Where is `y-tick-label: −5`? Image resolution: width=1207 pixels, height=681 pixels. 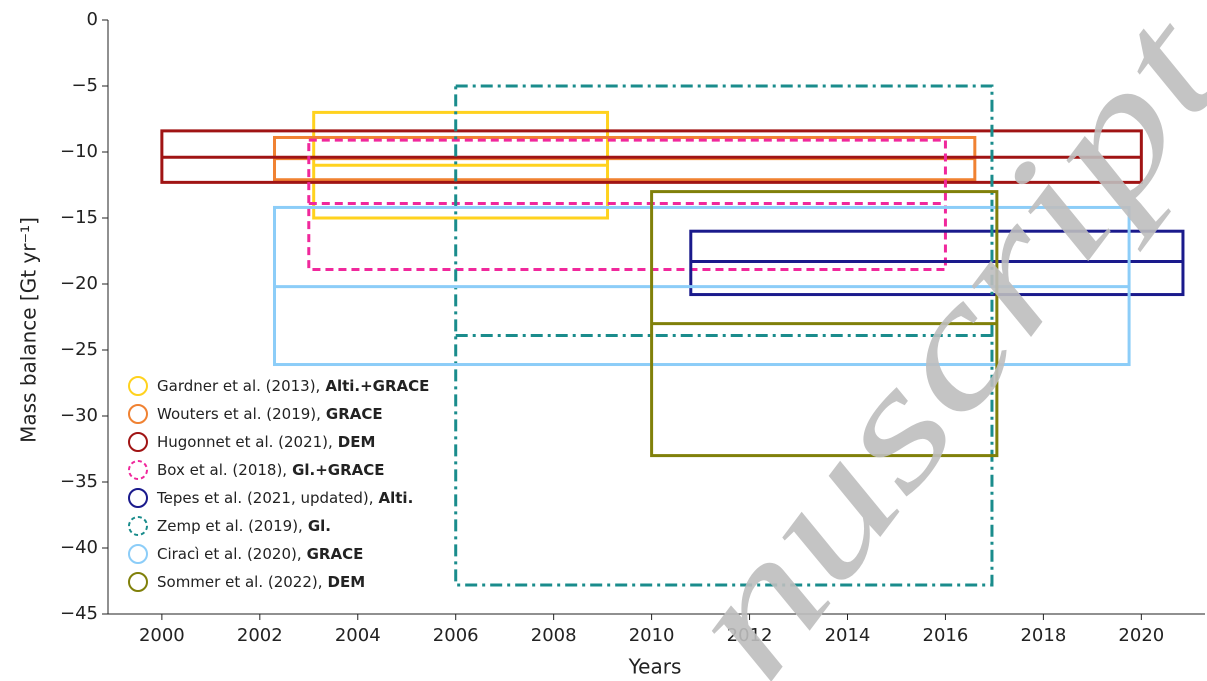 y-tick-label: −5 is located at coordinates (84, 85).